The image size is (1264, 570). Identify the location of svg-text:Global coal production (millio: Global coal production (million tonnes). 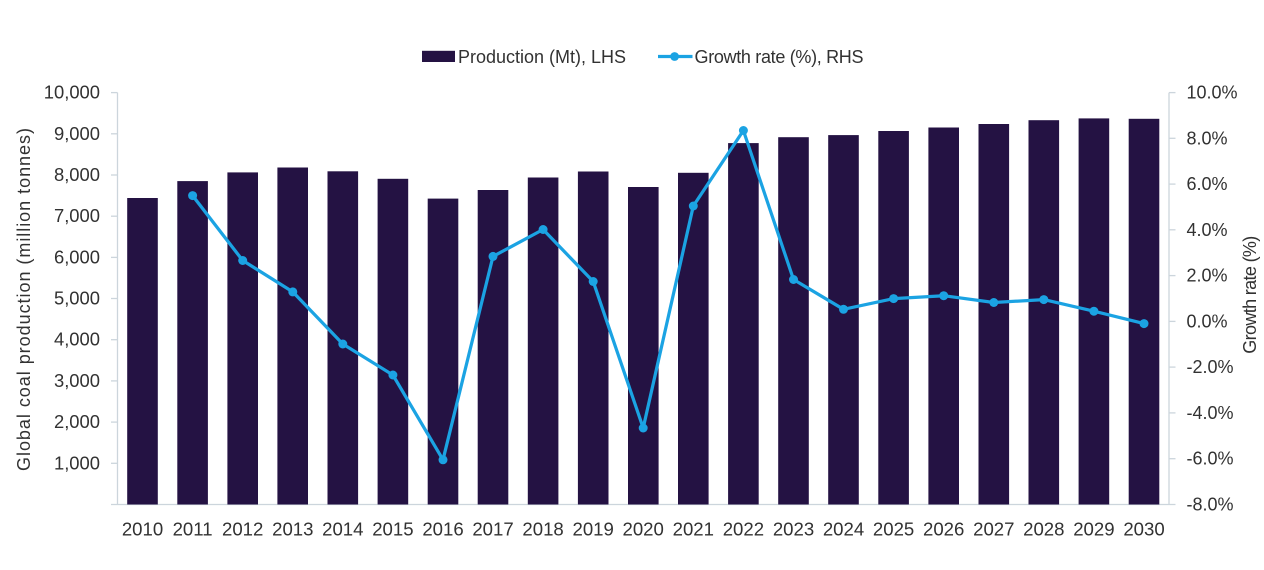
(24, 299).